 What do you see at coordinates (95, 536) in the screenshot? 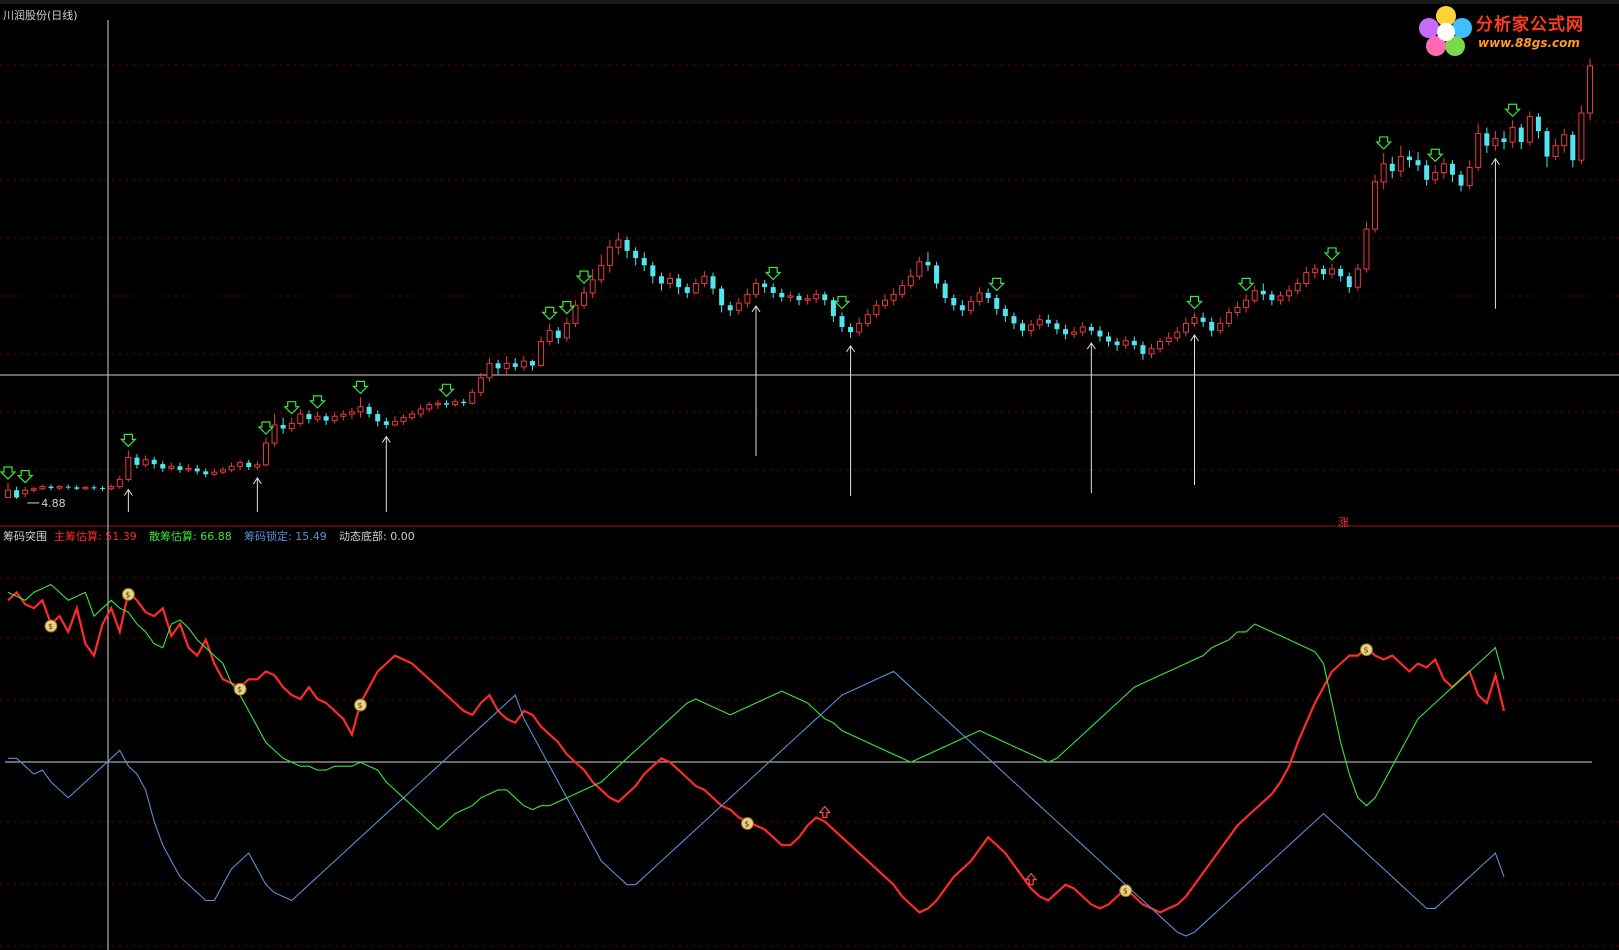
I see `legend-item: 主筹估算: 51.39` at bounding box center [95, 536].